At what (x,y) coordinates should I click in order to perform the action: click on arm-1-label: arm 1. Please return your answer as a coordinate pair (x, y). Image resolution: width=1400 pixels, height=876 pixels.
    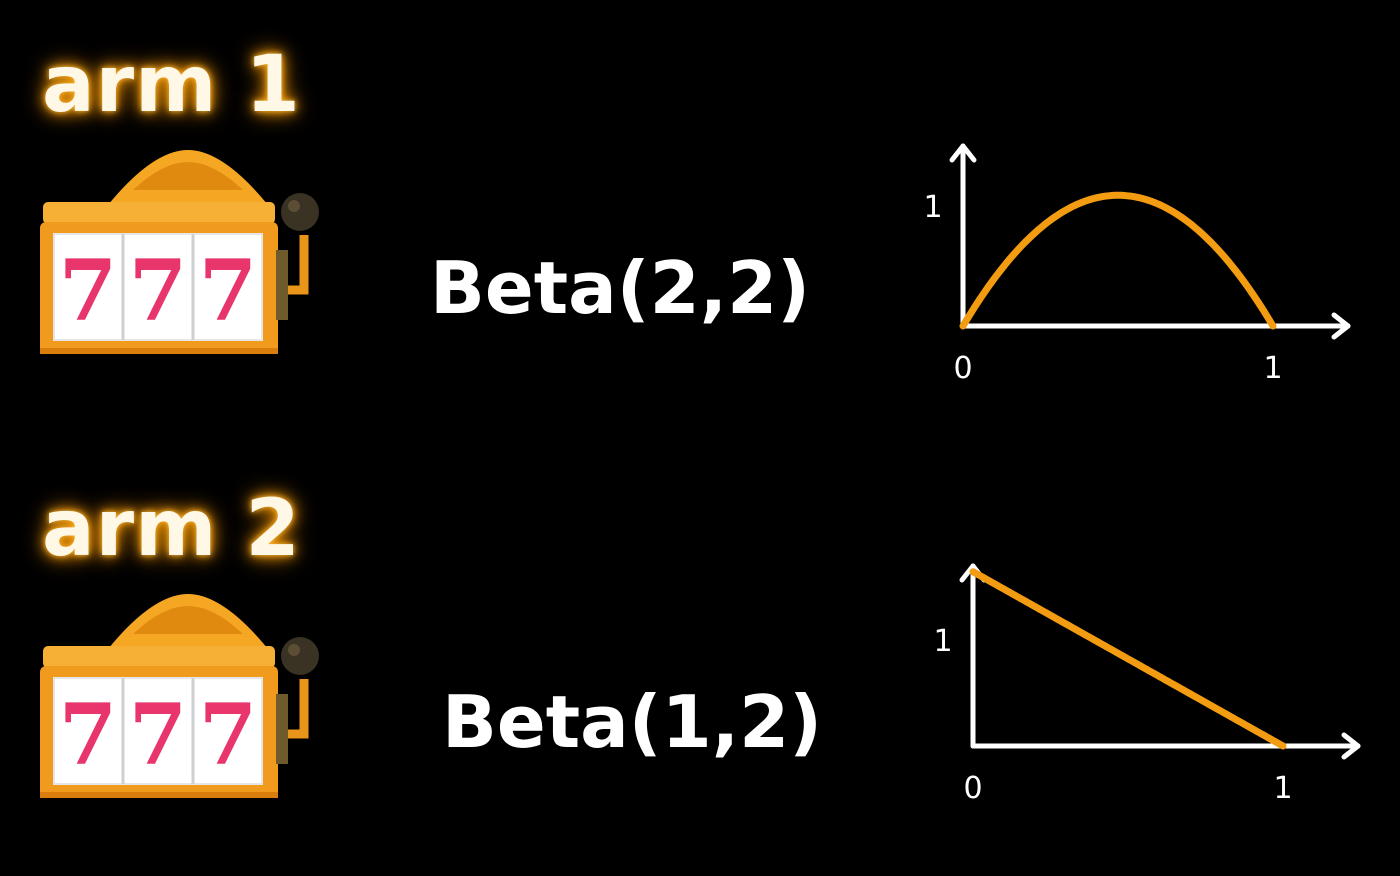
    Looking at the image, I should click on (171, 85).